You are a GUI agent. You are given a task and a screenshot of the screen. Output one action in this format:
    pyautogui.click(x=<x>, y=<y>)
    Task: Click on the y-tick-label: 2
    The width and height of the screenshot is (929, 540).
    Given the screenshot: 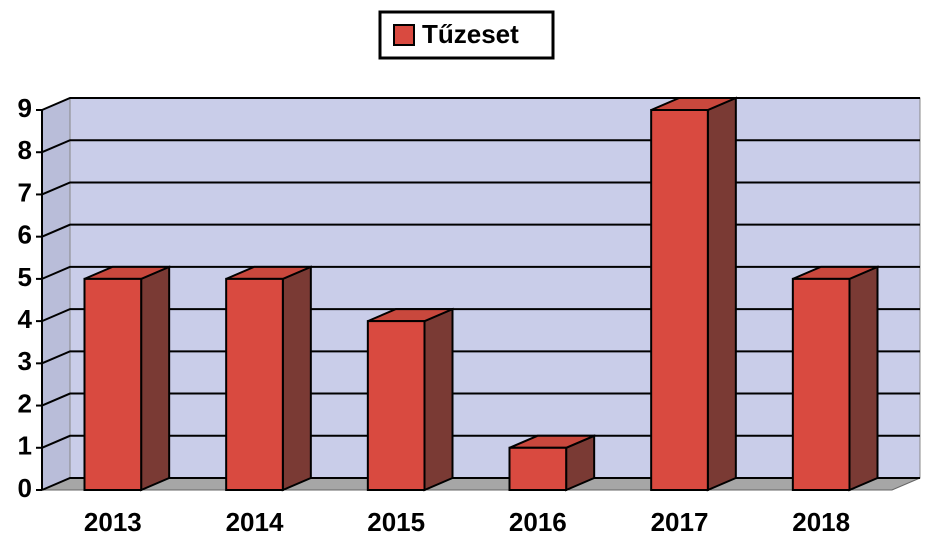 What is the action you would take?
    pyautogui.click(x=25, y=403)
    